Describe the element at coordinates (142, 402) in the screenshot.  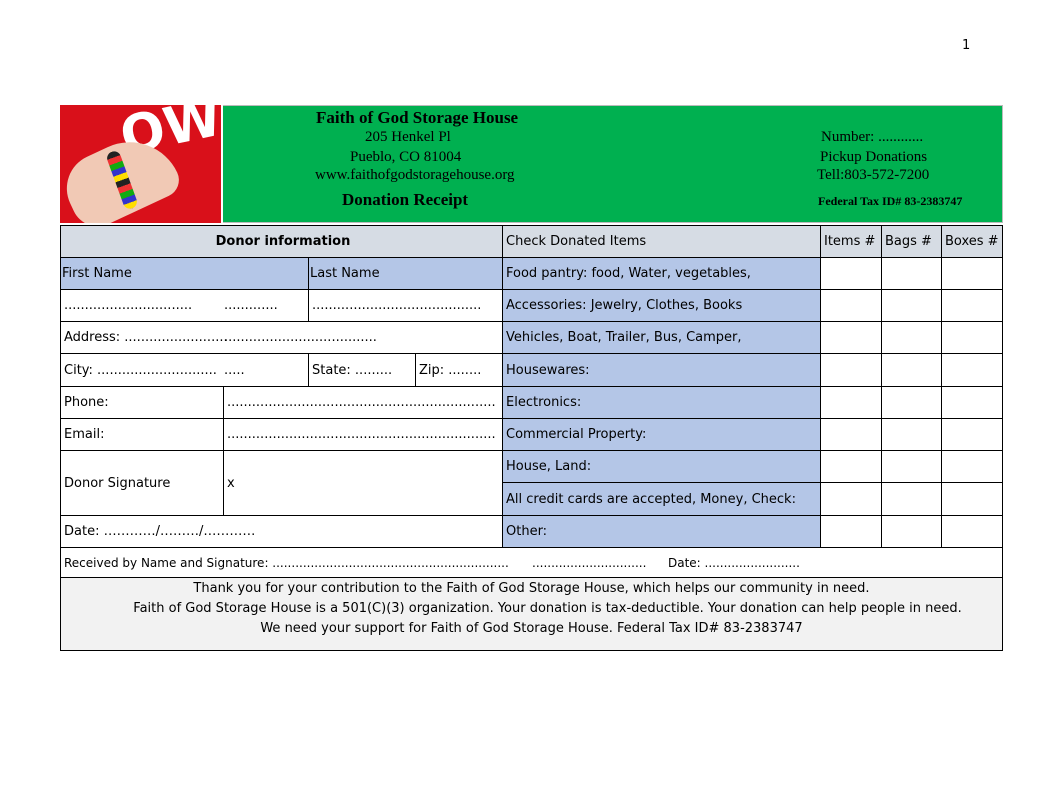
I see `phone-label: Phone:` at that location.